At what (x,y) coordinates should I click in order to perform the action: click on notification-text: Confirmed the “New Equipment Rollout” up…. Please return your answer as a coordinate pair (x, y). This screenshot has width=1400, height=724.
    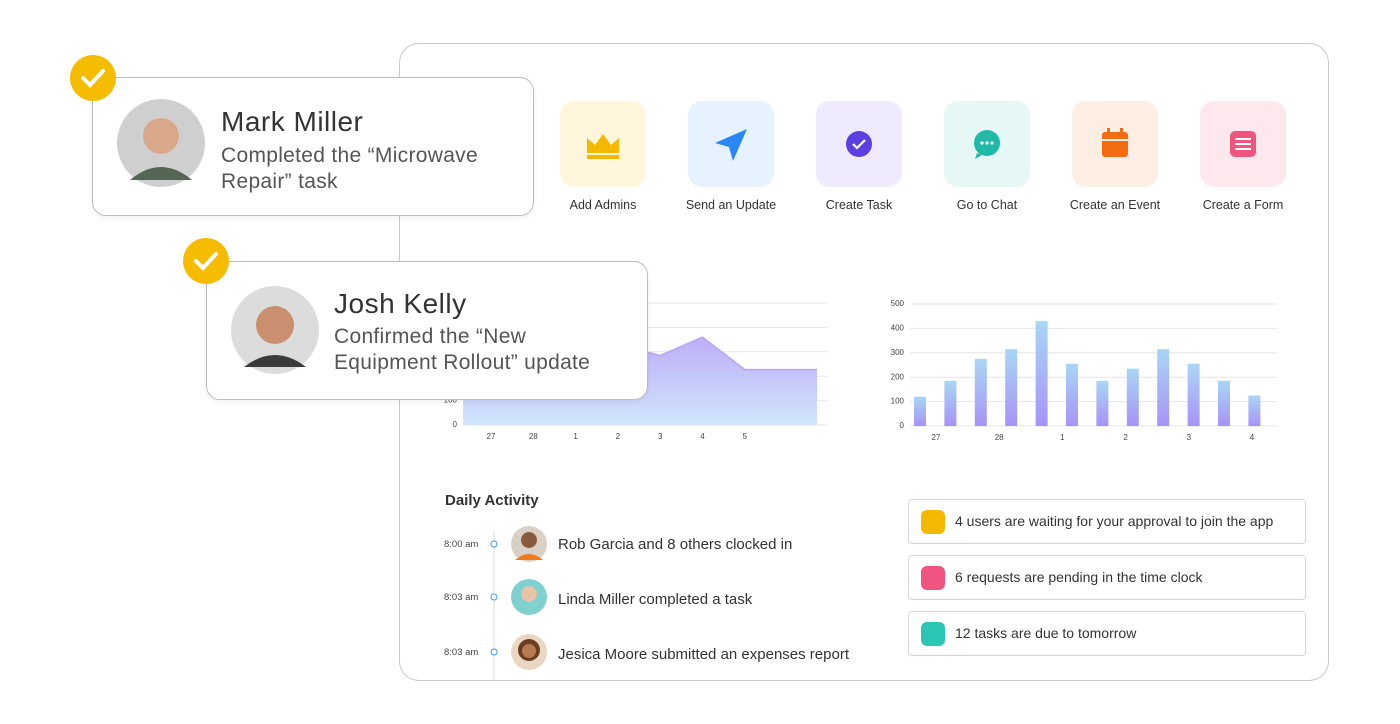
    Looking at the image, I should click on (462, 349).